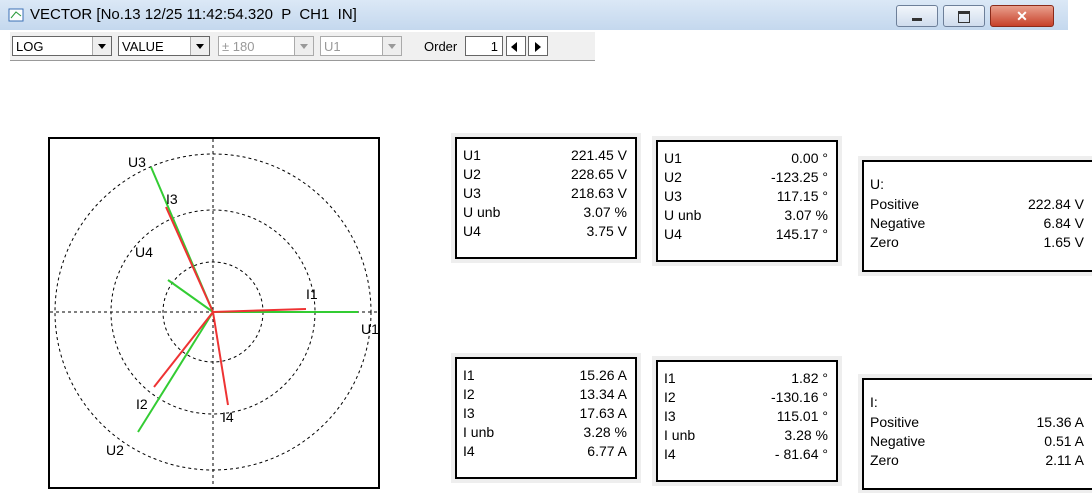  What do you see at coordinates (370, 329) in the screenshot?
I see `vector-label: U1` at bounding box center [370, 329].